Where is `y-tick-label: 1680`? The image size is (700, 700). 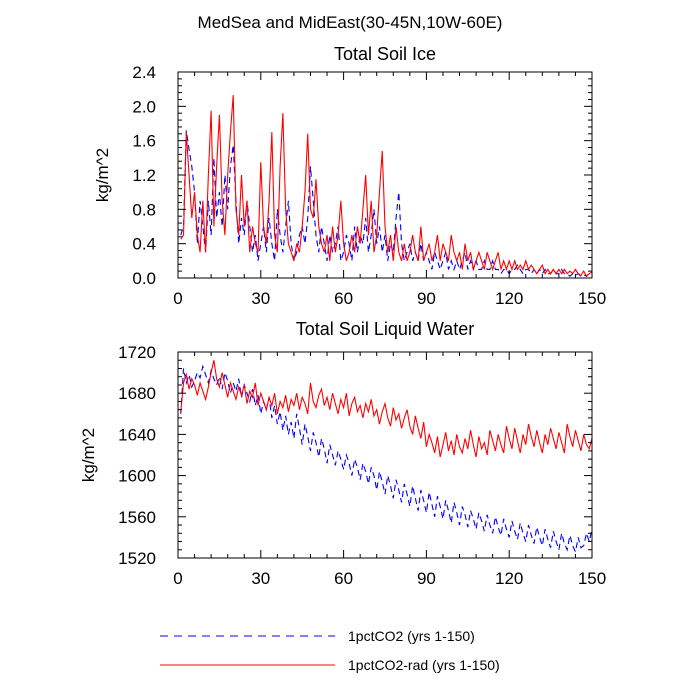 y-tick-label: 1680 is located at coordinates (137, 393).